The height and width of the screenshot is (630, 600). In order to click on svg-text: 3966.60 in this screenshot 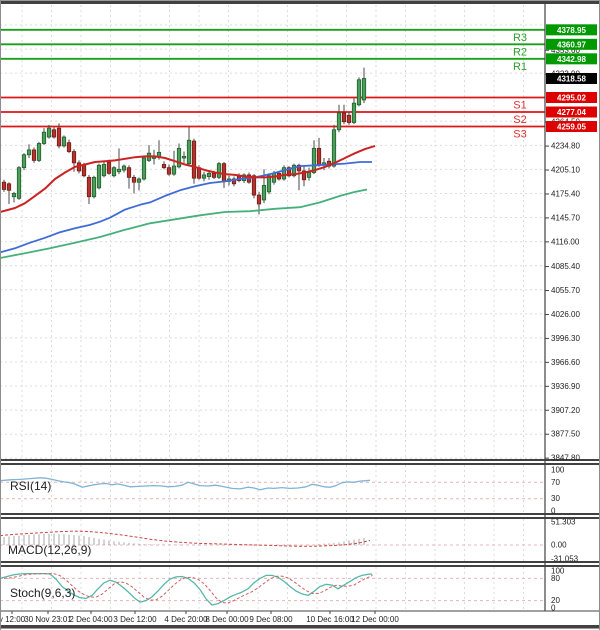, I will do `click(565, 362)`.